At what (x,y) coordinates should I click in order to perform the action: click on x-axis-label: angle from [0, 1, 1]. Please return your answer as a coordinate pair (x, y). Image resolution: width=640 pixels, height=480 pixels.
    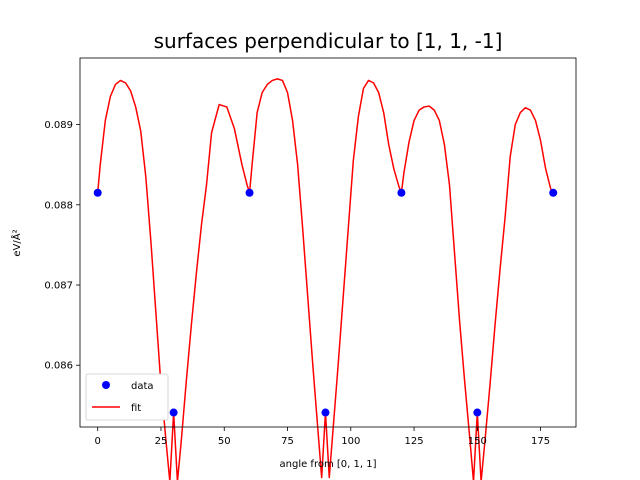
    Looking at the image, I should click on (328, 464).